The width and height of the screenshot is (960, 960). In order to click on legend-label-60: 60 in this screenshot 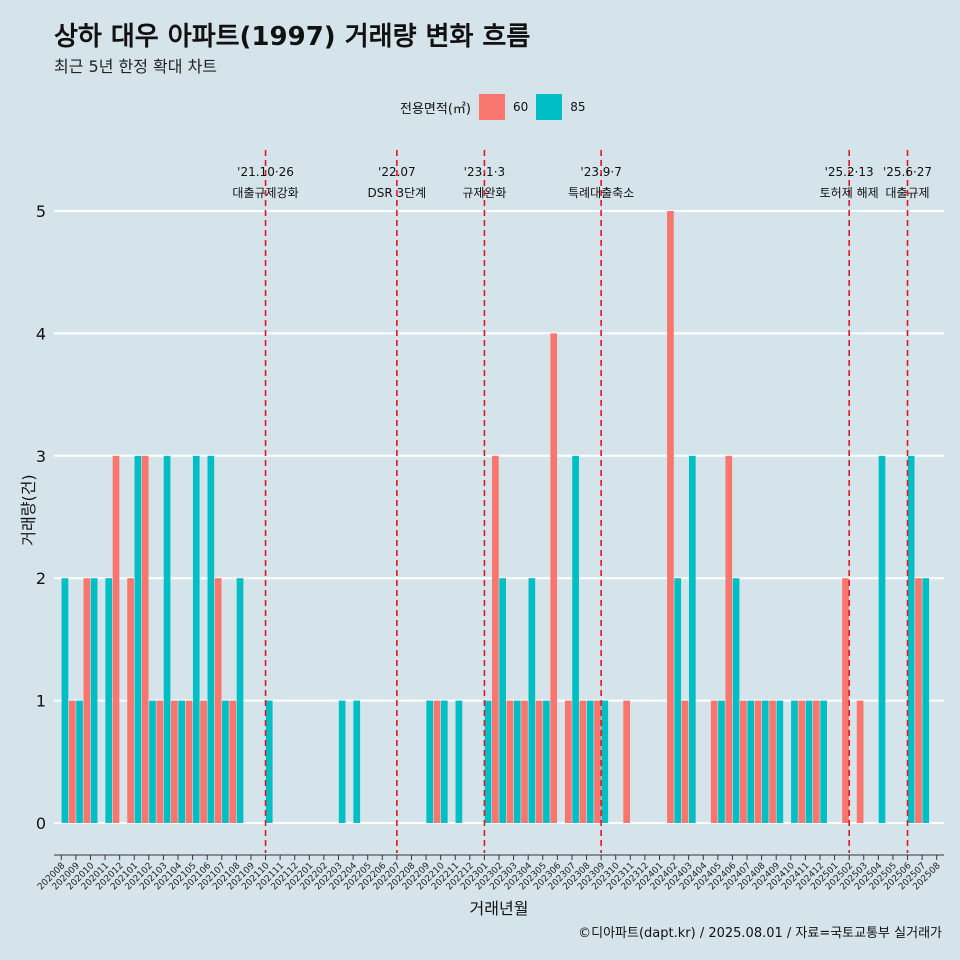, I will do `click(520, 107)`.